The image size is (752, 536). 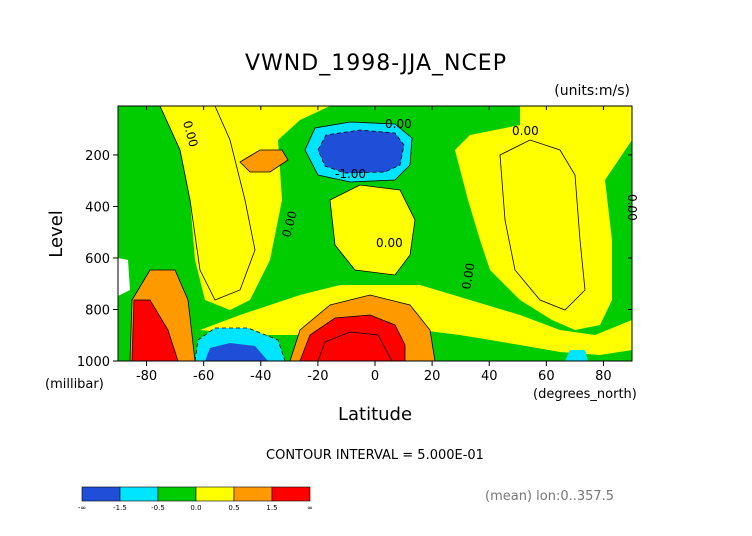 What do you see at coordinates (375, 376) in the screenshot?
I see `x-tick-label: 0` at bounding box center [375, 376].